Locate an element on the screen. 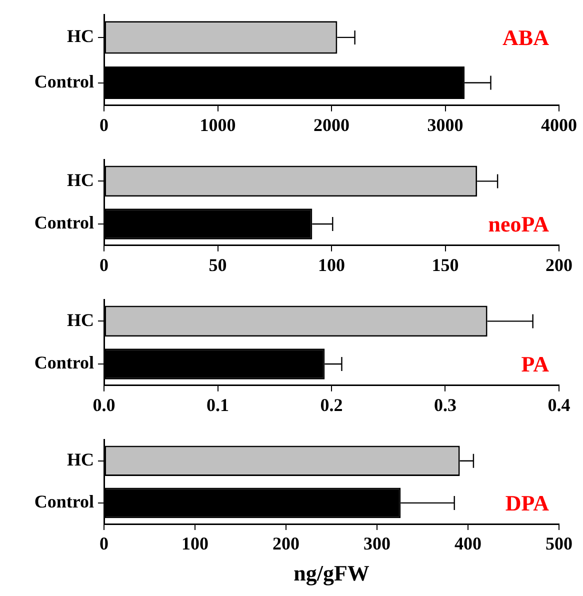  x-tick-label: 150 is located at coordinates (445, 264).